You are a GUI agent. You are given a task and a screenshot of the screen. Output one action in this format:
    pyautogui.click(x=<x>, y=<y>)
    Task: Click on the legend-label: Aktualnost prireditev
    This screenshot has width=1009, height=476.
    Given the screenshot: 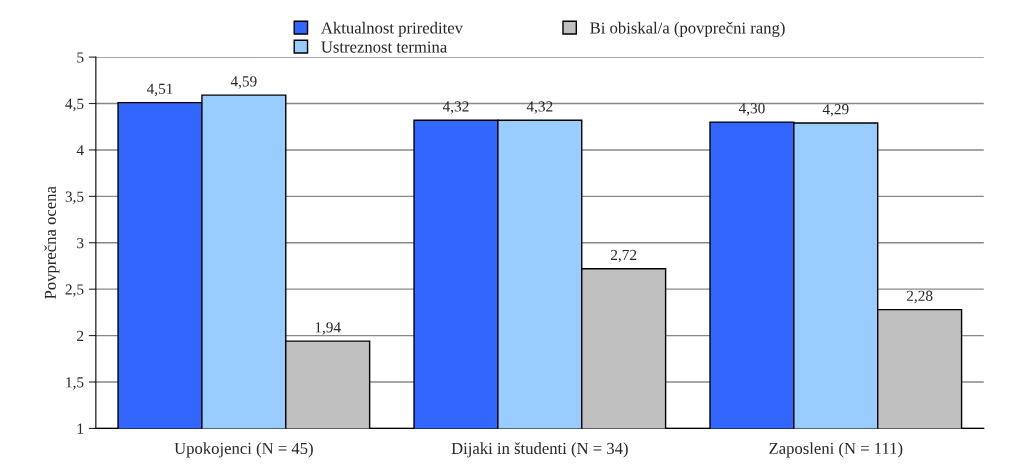 What is the action you would take?
    pyautogui.click(x=392, y=29)
    